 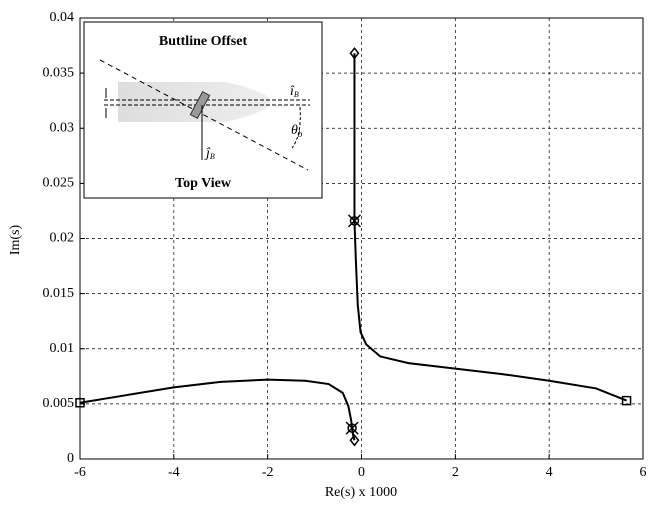 What do you see at coordinates (549, 472) in the screenshot?
I see `x-tick-label: 4` at bounding box center [549, 472].